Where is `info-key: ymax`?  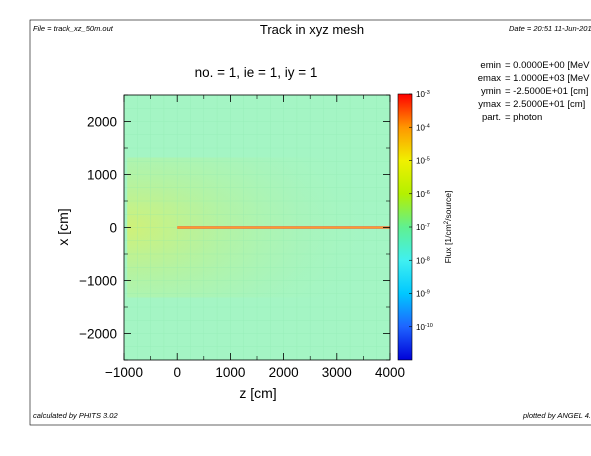 info-key: ymax is located at coordinates (489, 104).